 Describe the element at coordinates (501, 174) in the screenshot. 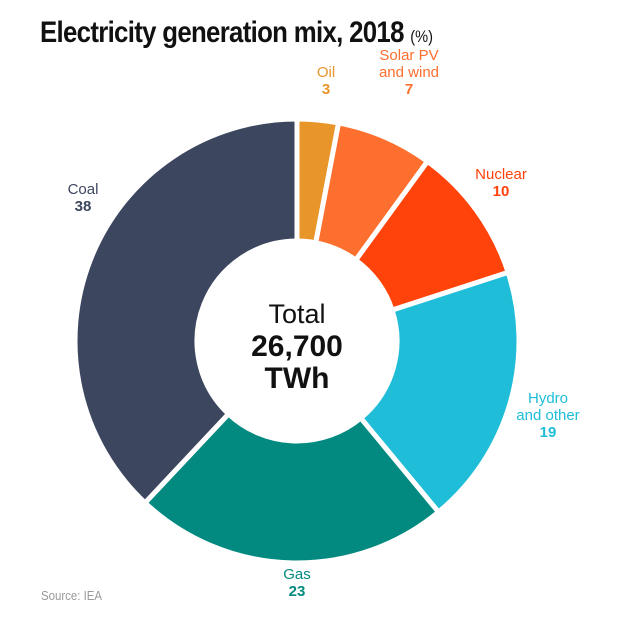

I see `slice-label-name: Nuclear` at that location.